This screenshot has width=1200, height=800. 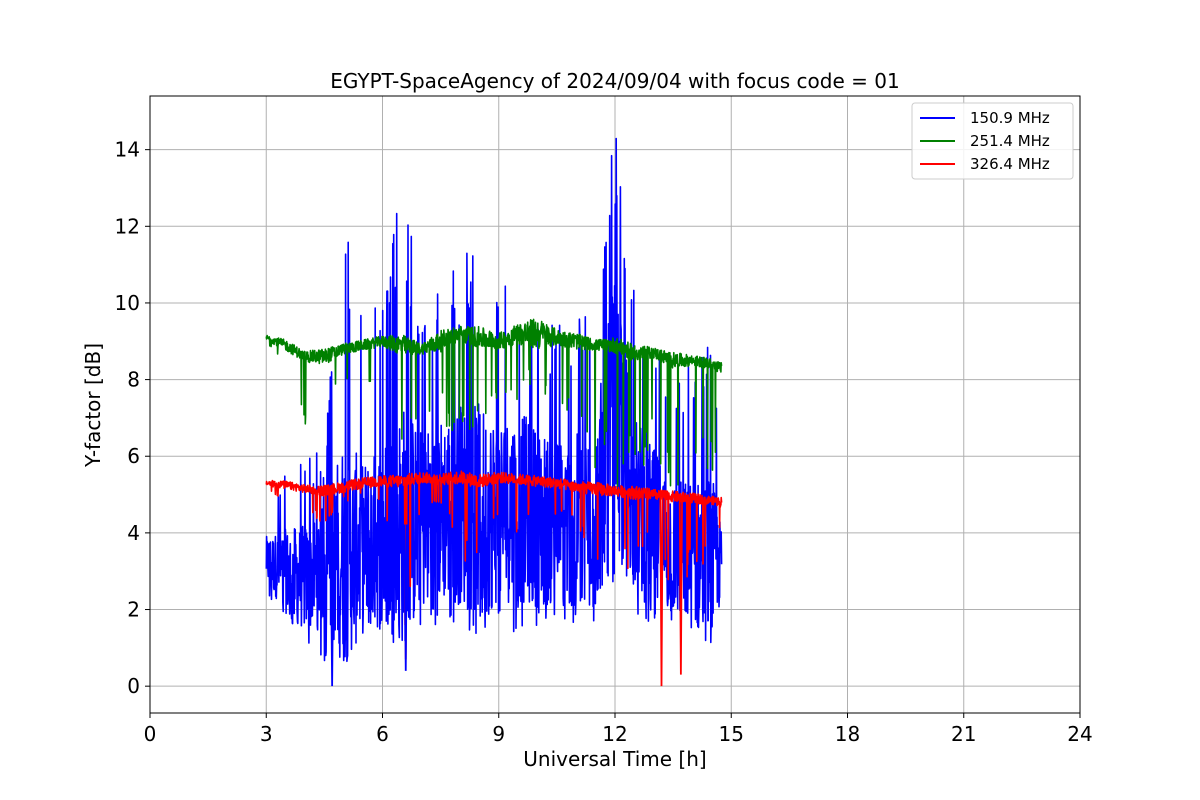 I want to click on y-tick-label: 4, so click(x=133, y=533).